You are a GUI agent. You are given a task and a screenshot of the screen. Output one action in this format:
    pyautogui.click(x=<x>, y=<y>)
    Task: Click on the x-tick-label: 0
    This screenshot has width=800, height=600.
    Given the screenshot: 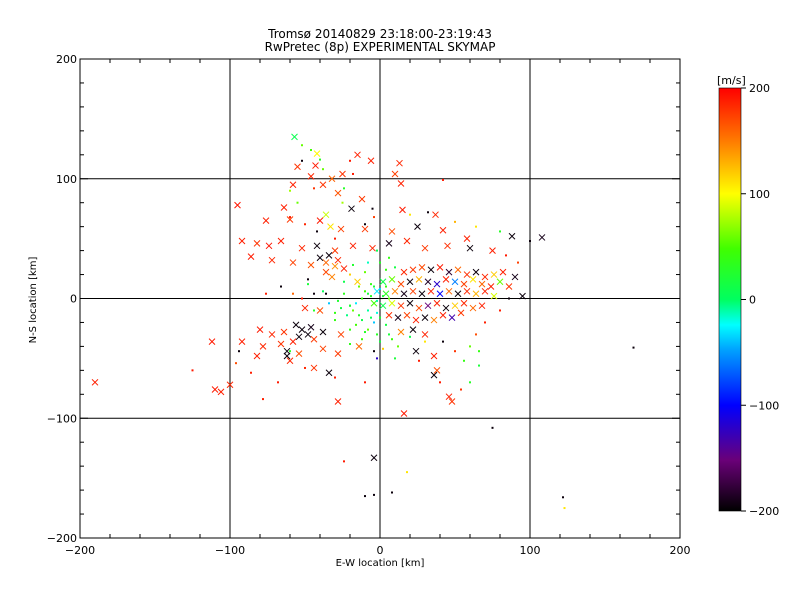 What is the action you would take?
    pyautogui.click(x=380, y=550)
    